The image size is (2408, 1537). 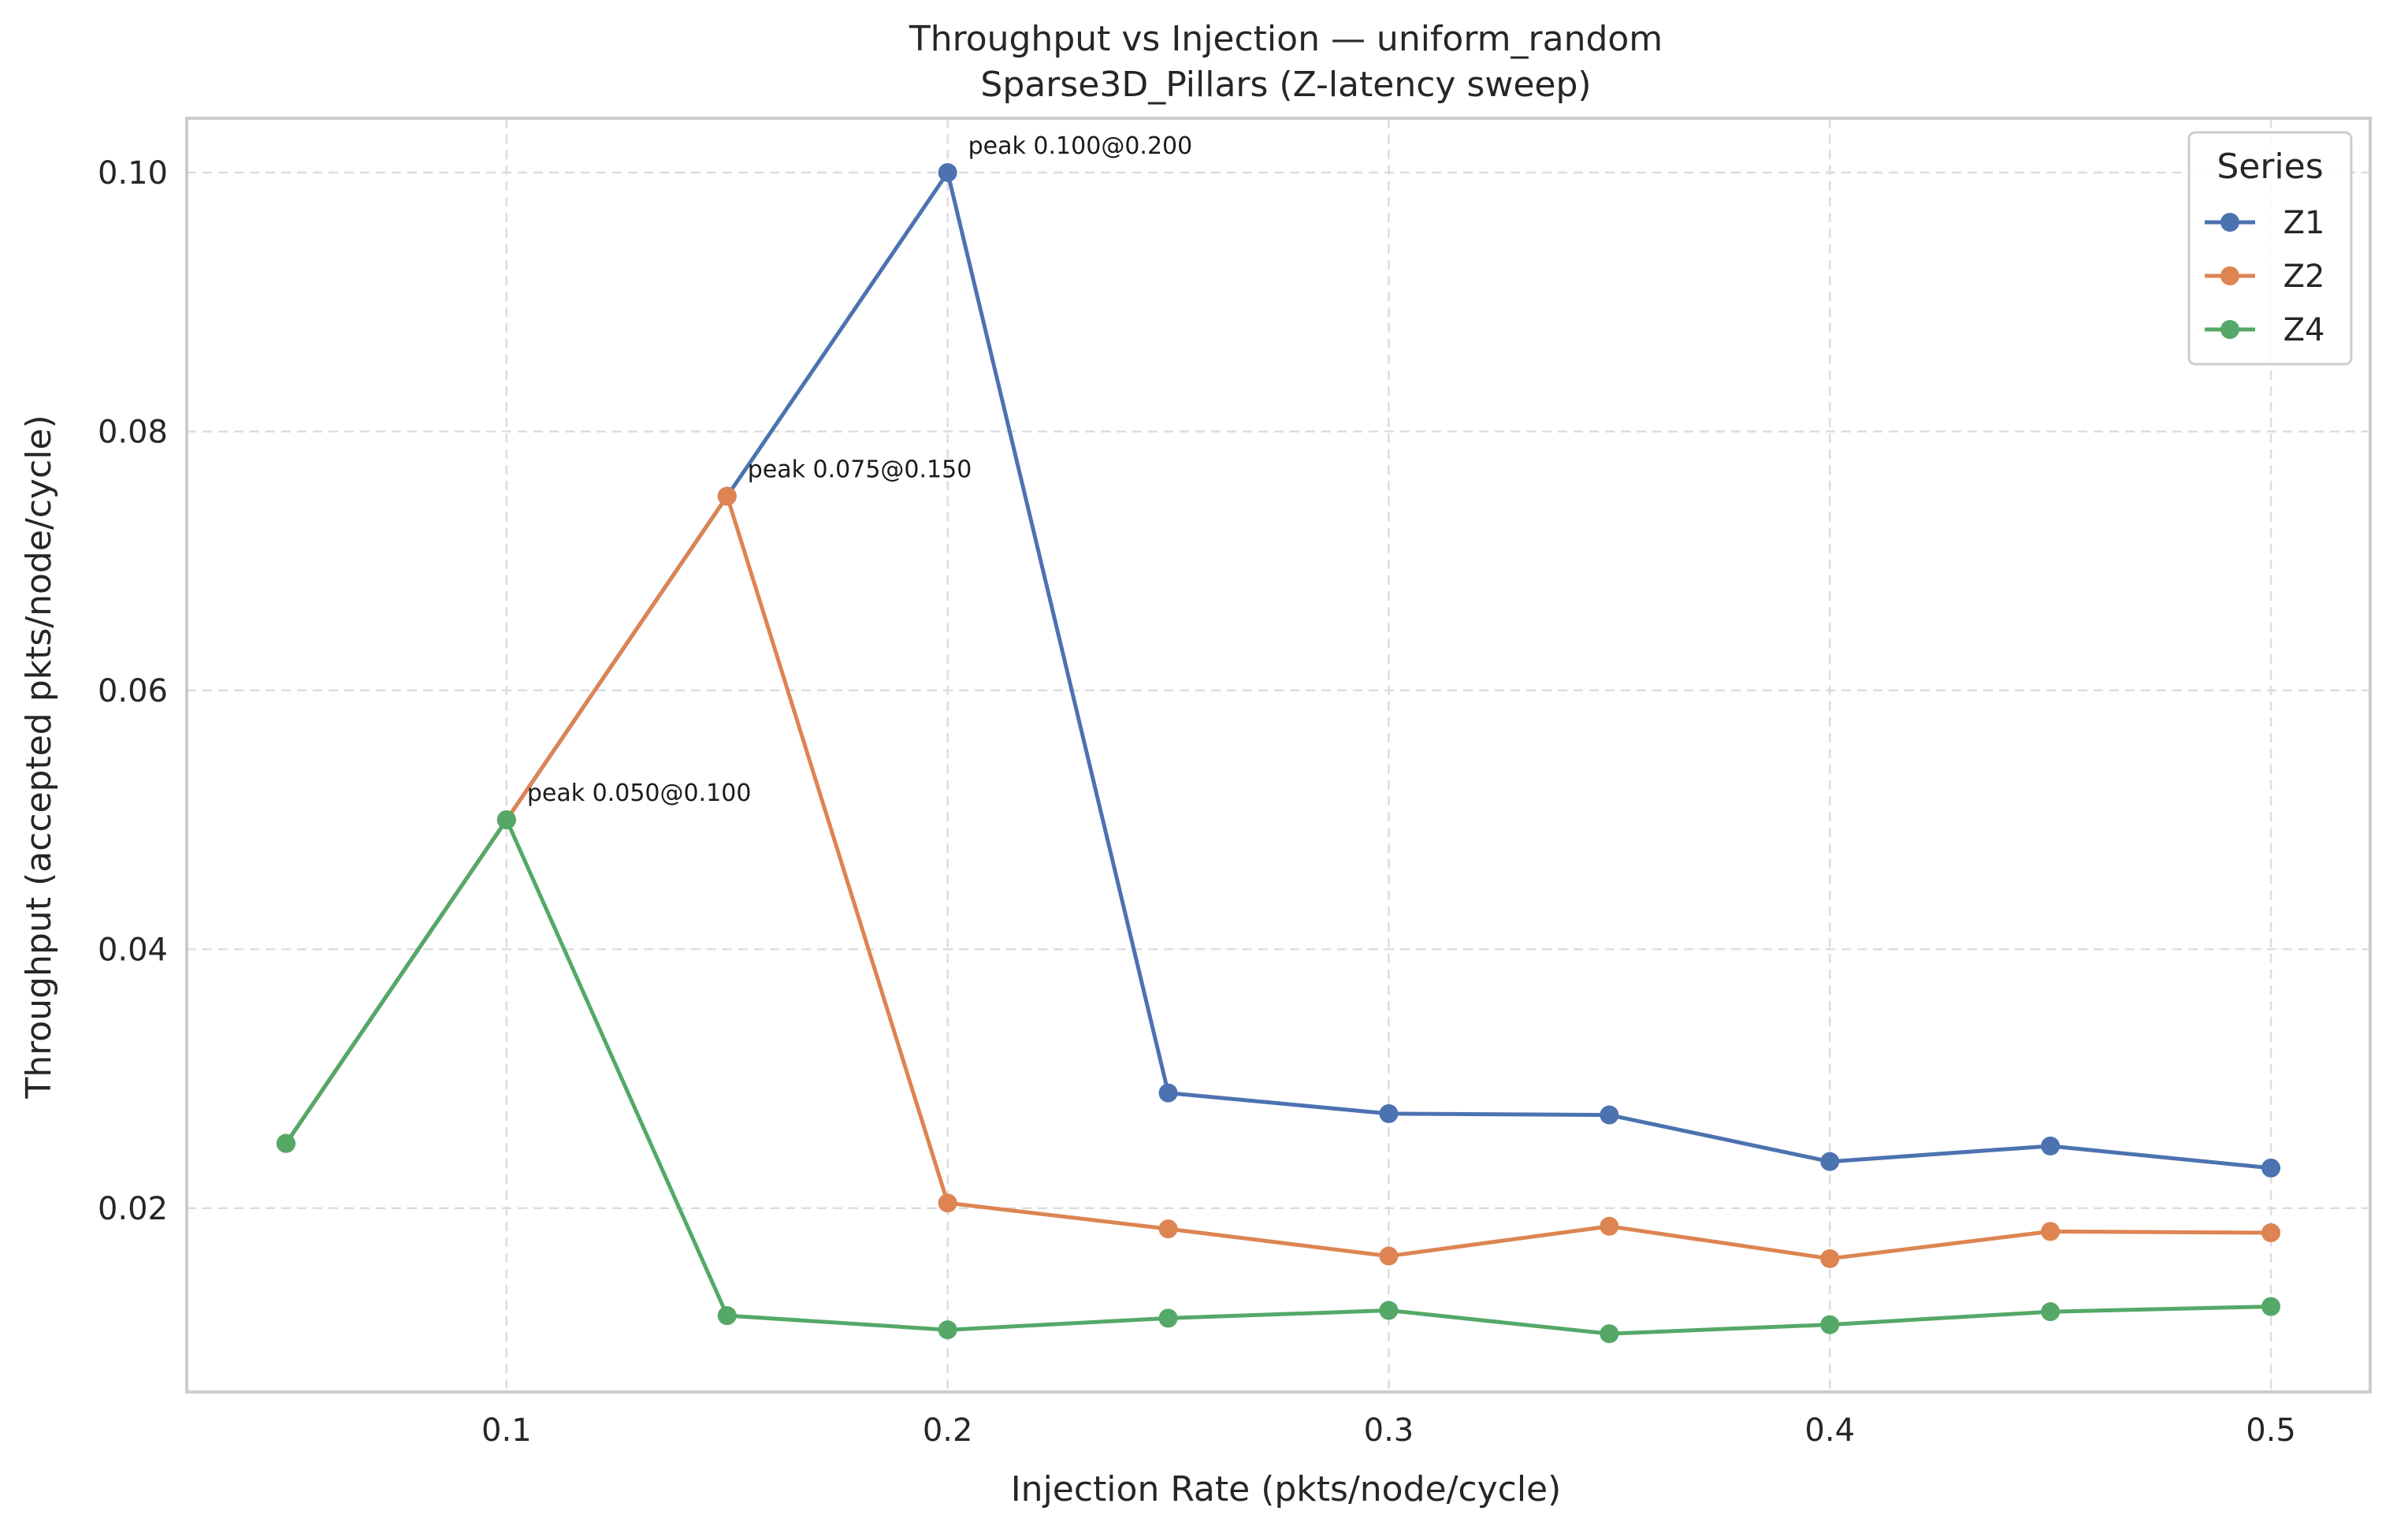 What do you see at coordinates (1081, 146) in the screenshot?
I see `peak-annotation: peak 0.100@0.200` at bounding box center [1081, 146].